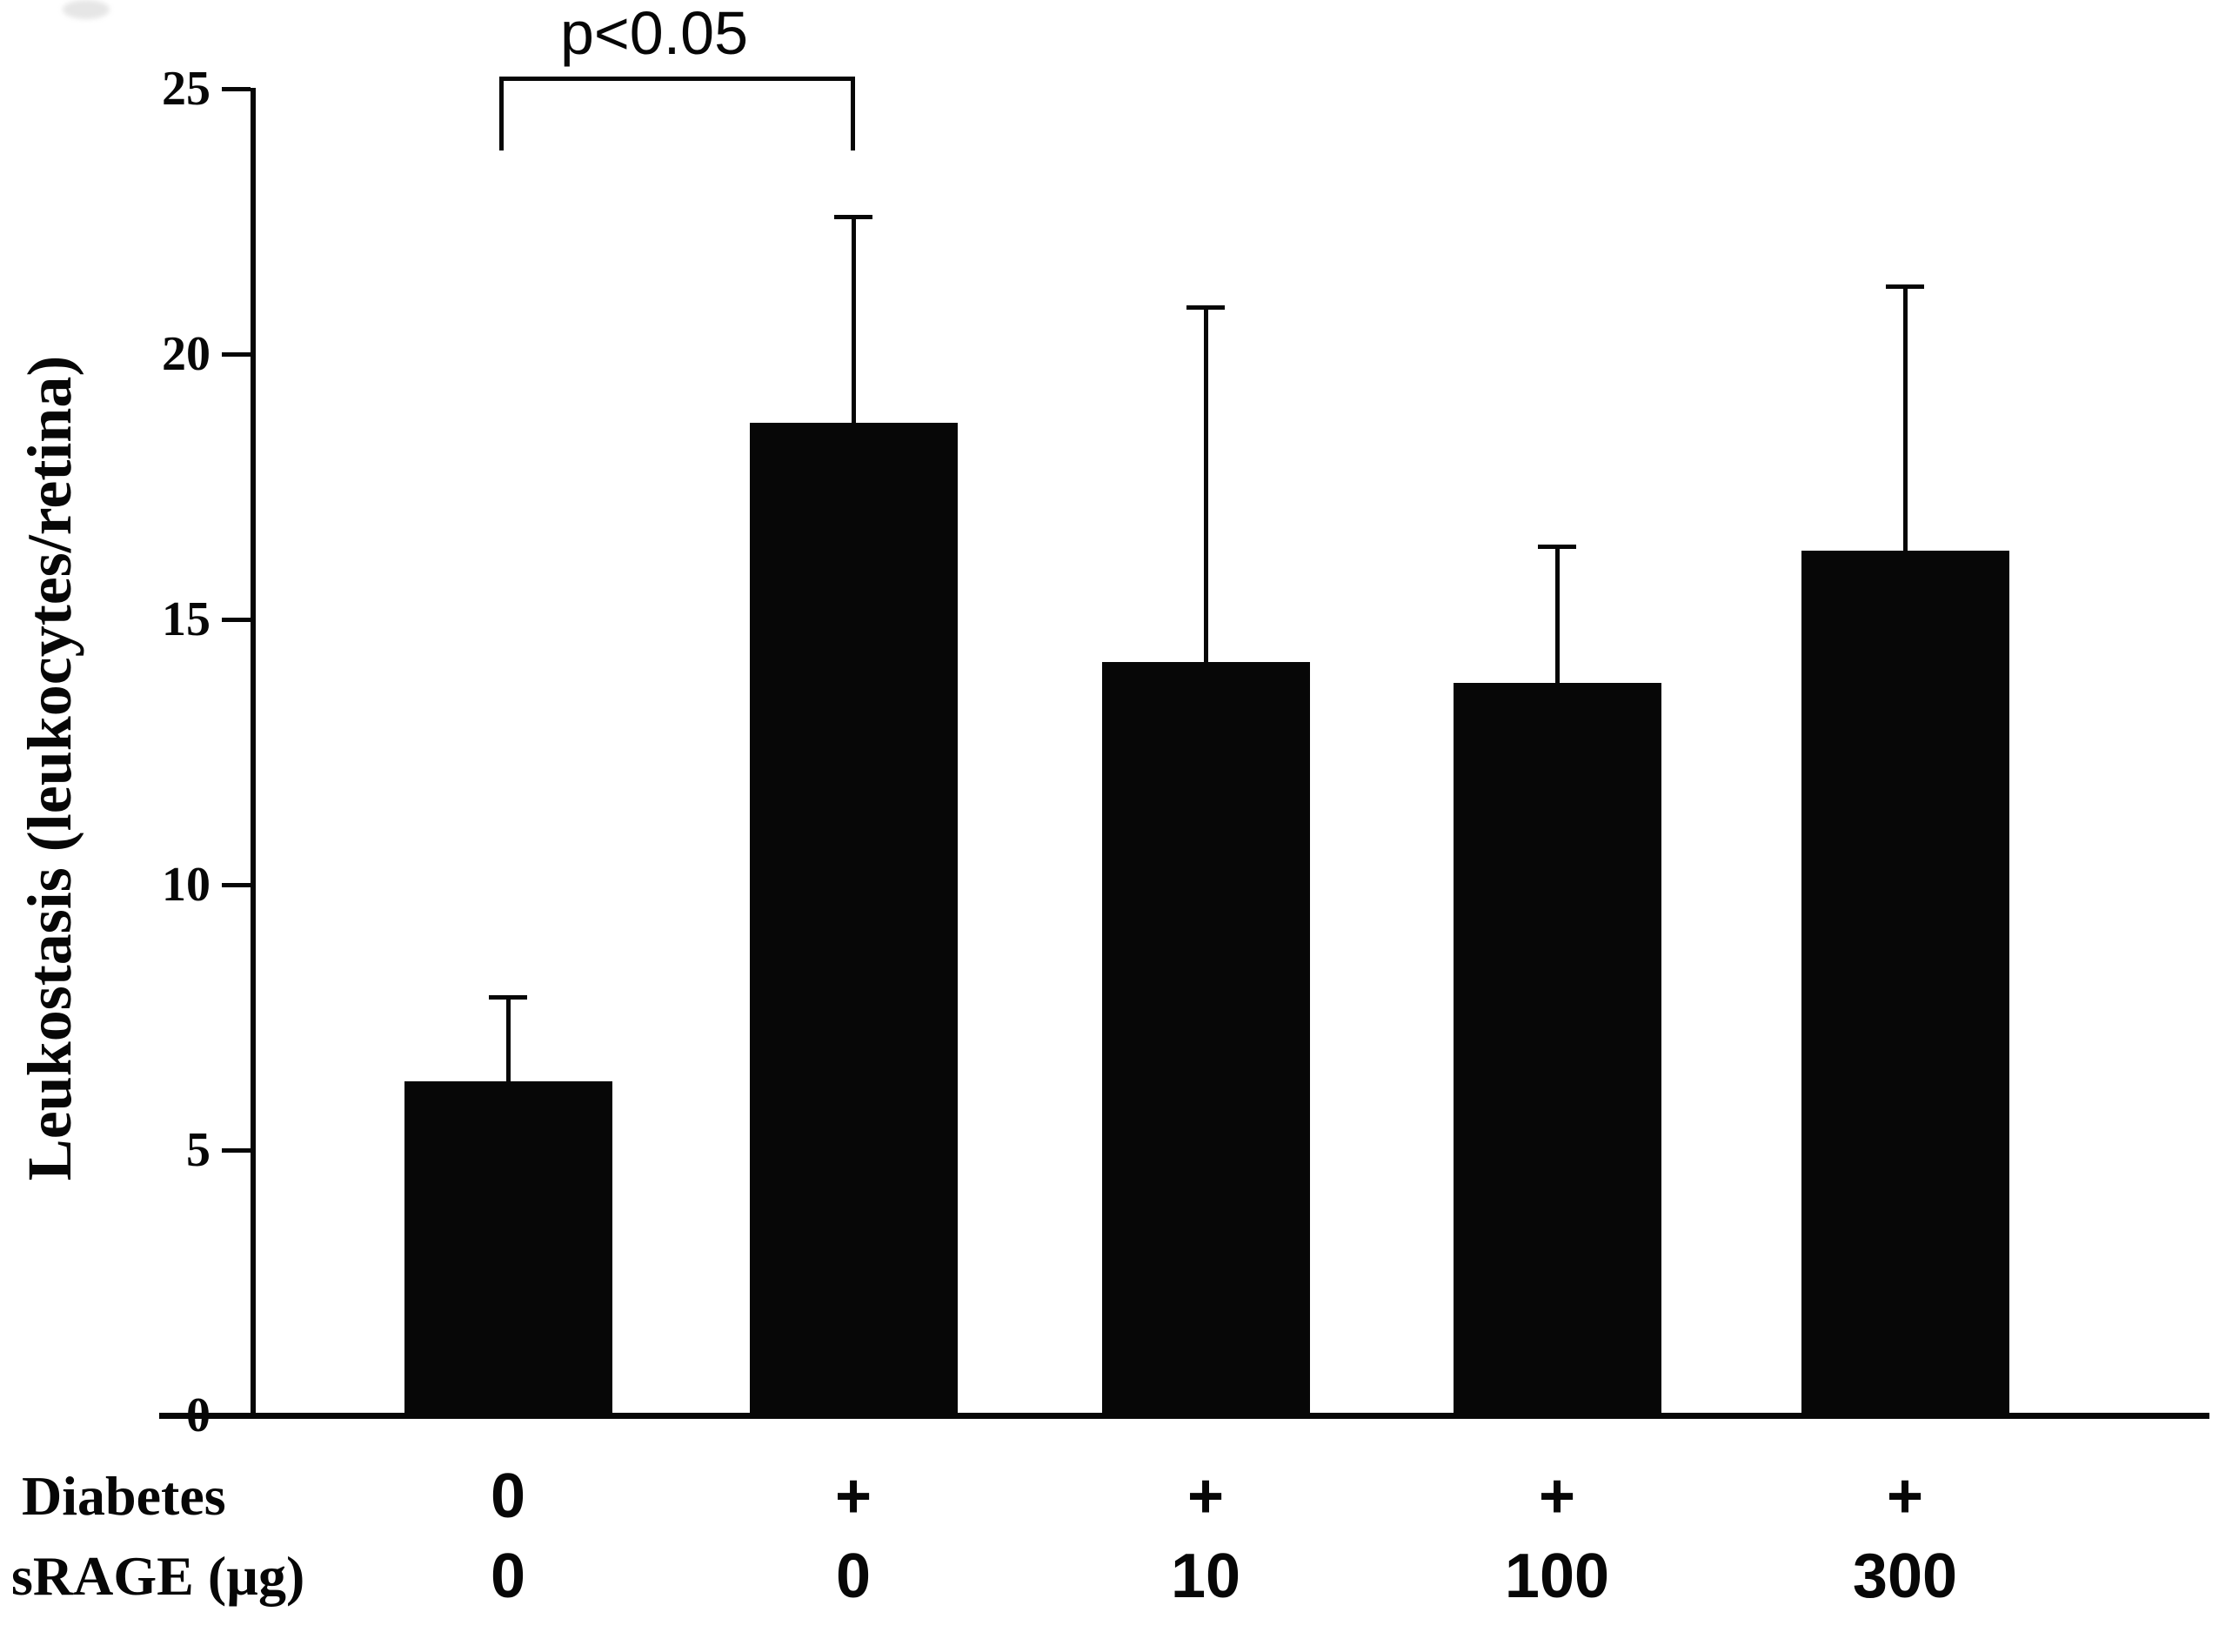 Image resolution: width=2239 pixels, height=1652 pixels. Describe the element at coordinates (853, 1496) in the screenshot. I see `x-row-0-value-1: +` at that location.